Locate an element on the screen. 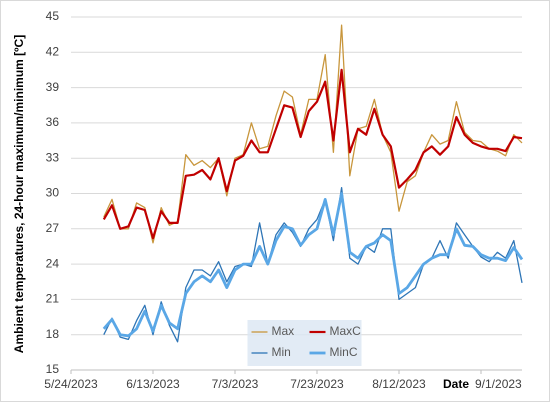 This screenshot has width=550, height=402. x-tick-label: 9/1/2023 is located at coordinates (498, 384).